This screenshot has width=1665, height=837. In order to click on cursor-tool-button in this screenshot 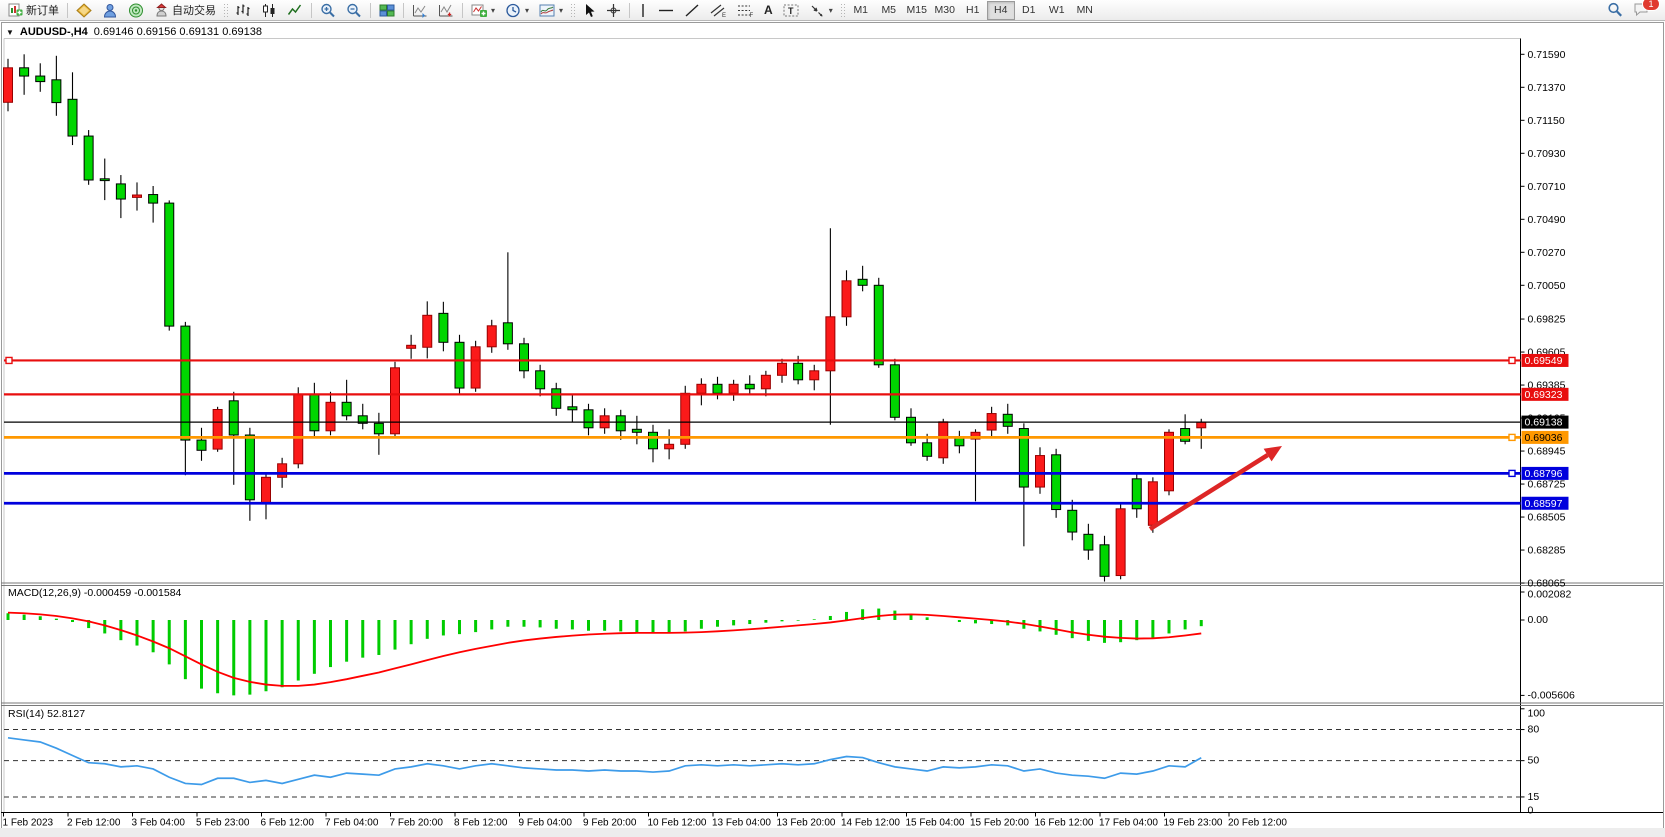, I will do `click(589, 10)`.